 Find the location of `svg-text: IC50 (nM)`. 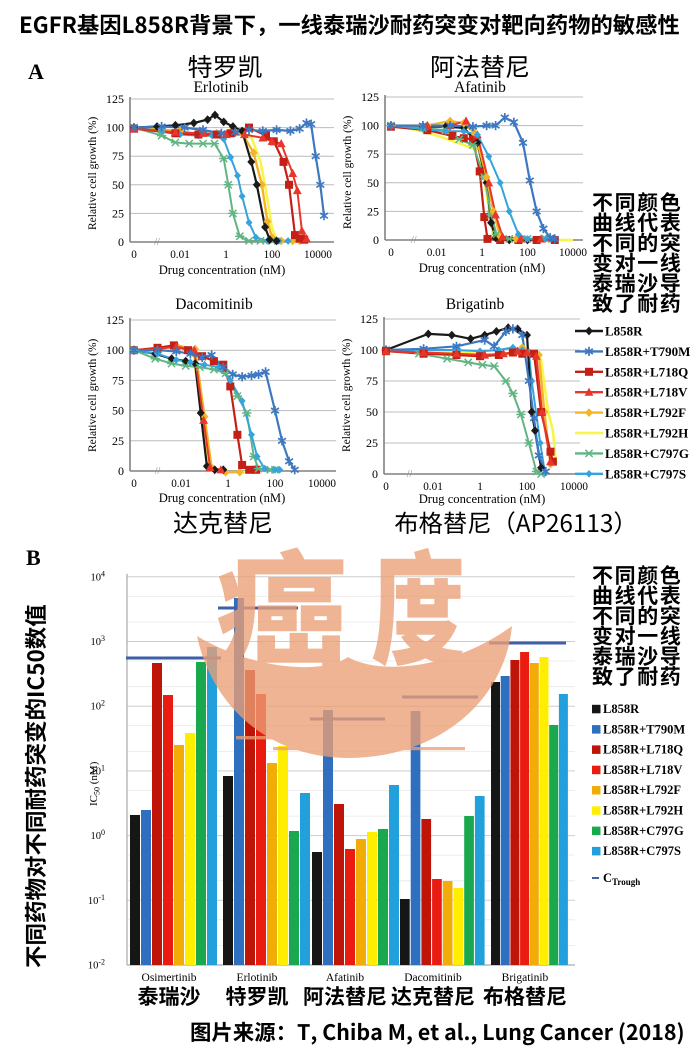

svg-text: IC50 (nM) is located at coordinates (95, 783).